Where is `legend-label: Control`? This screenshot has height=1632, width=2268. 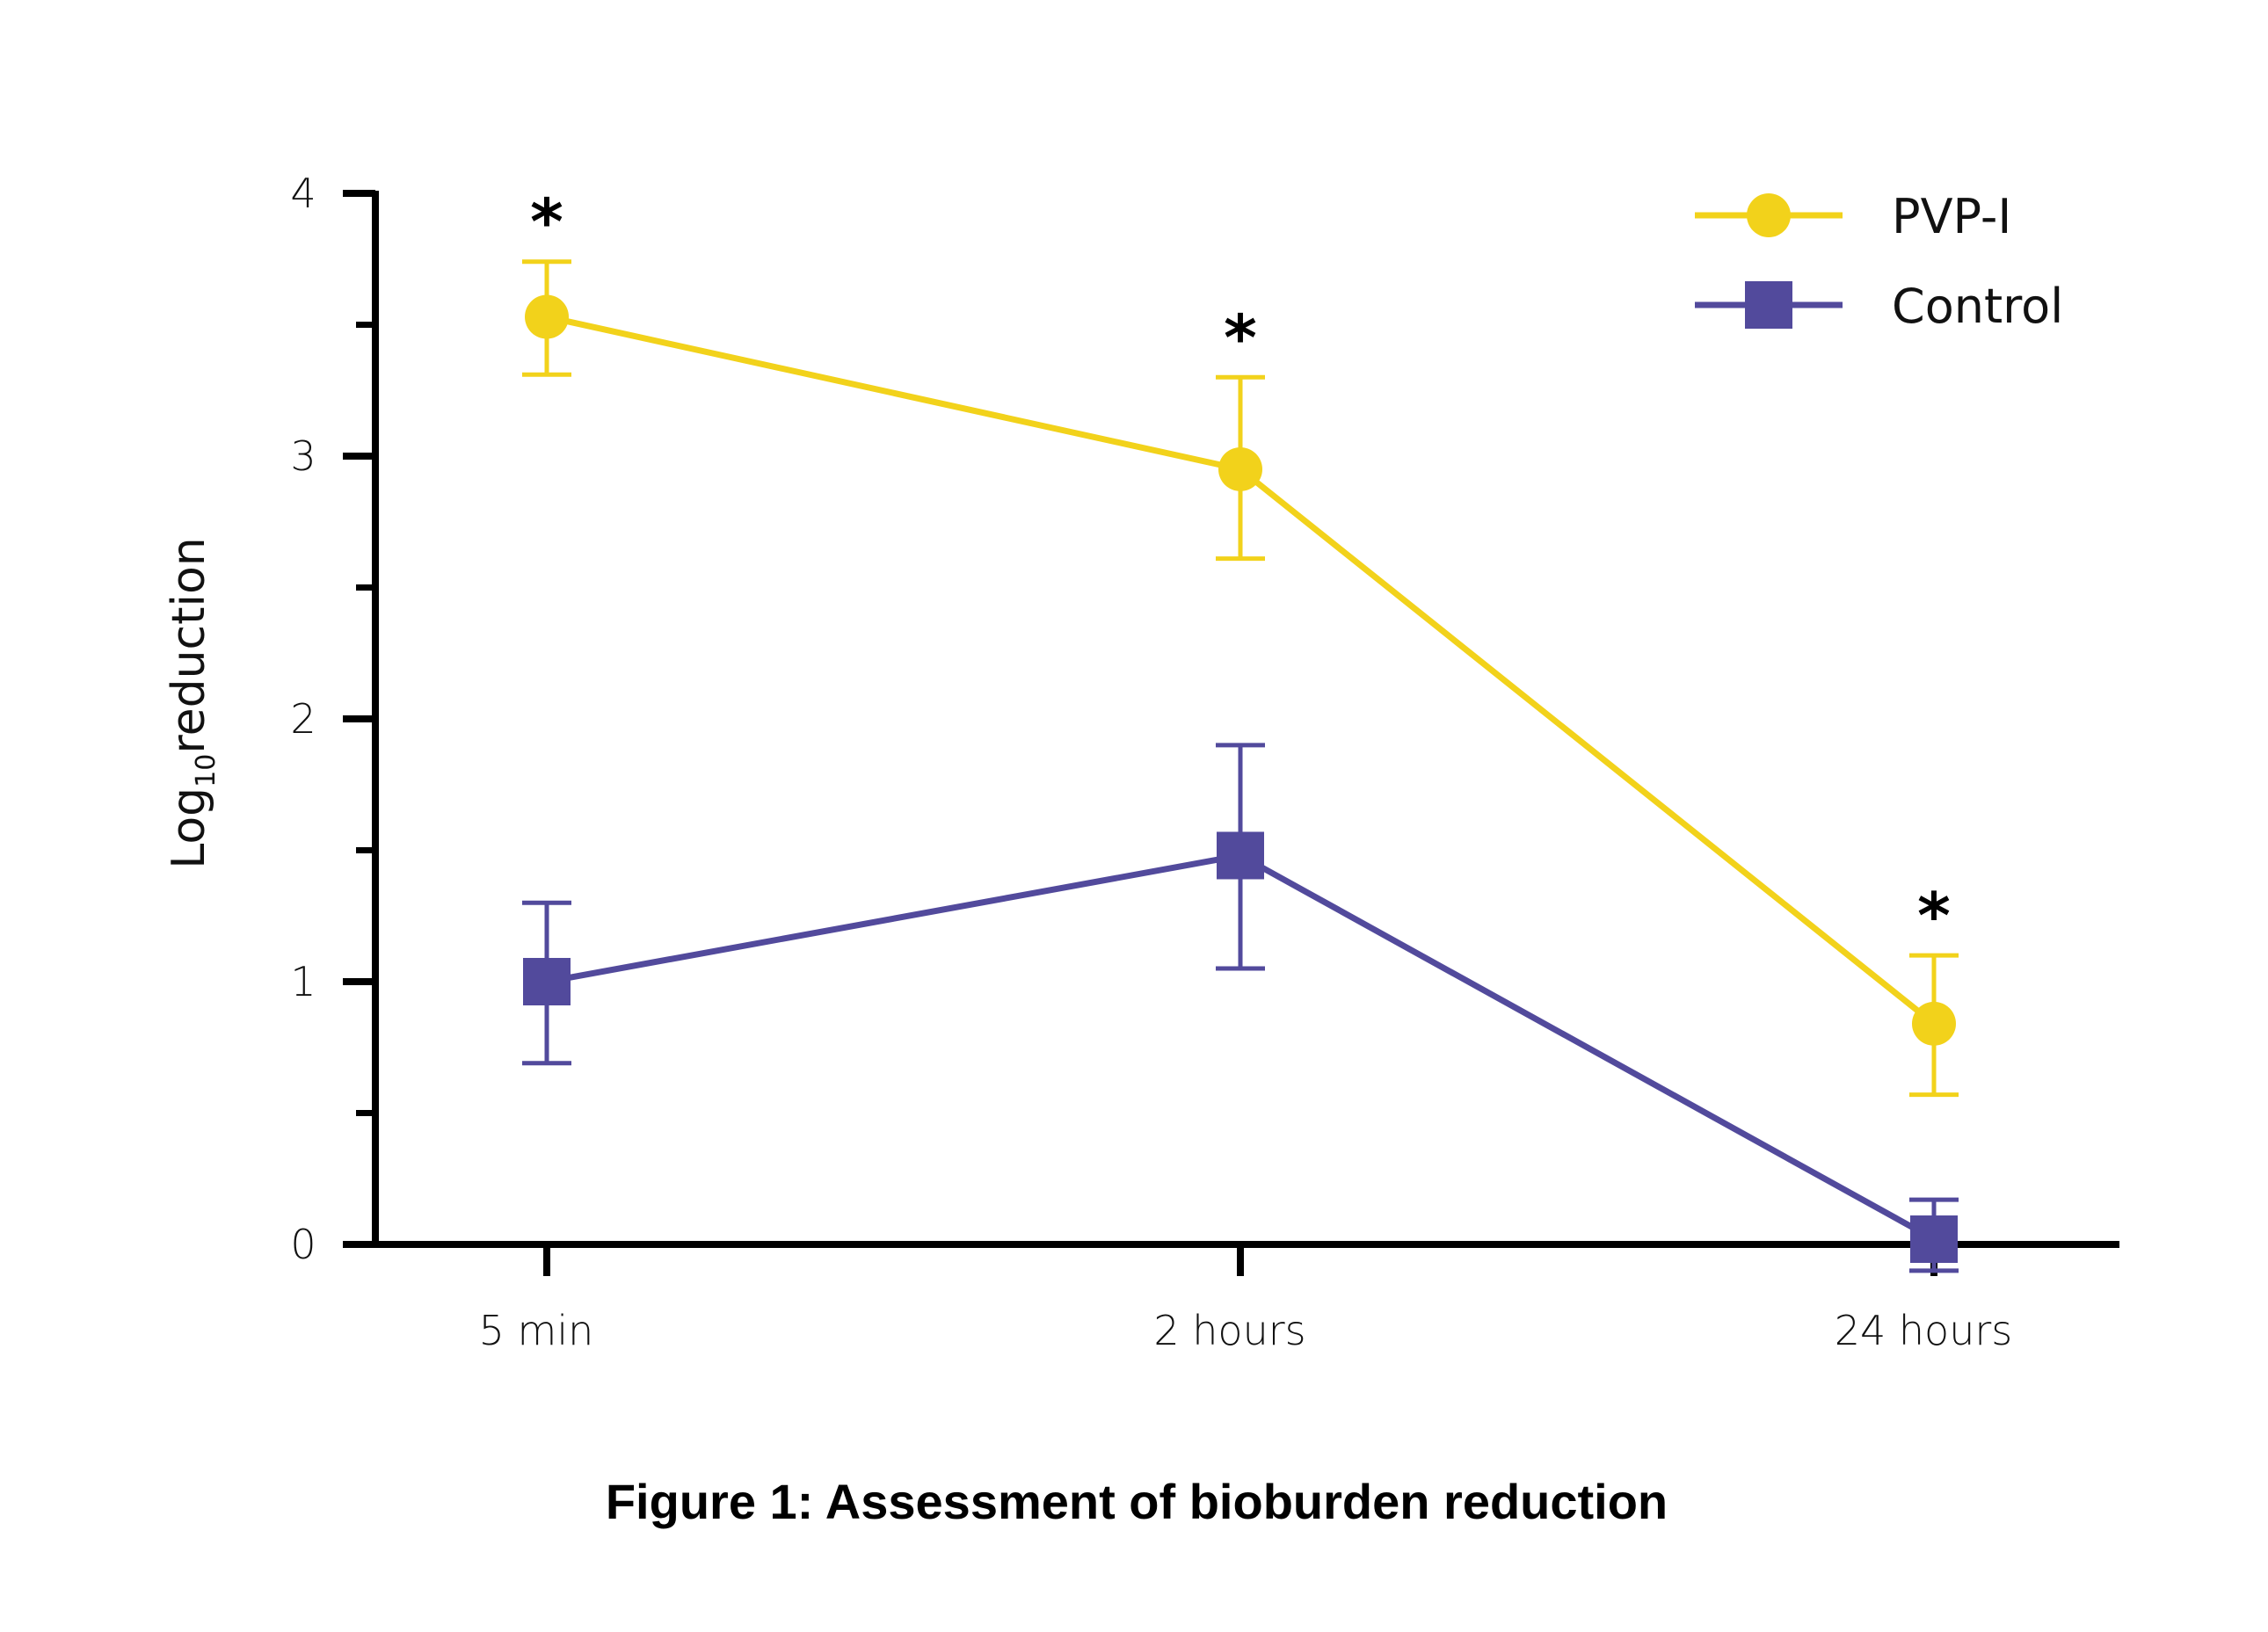
legend-label: Control is located at coordinates (1978, 306).